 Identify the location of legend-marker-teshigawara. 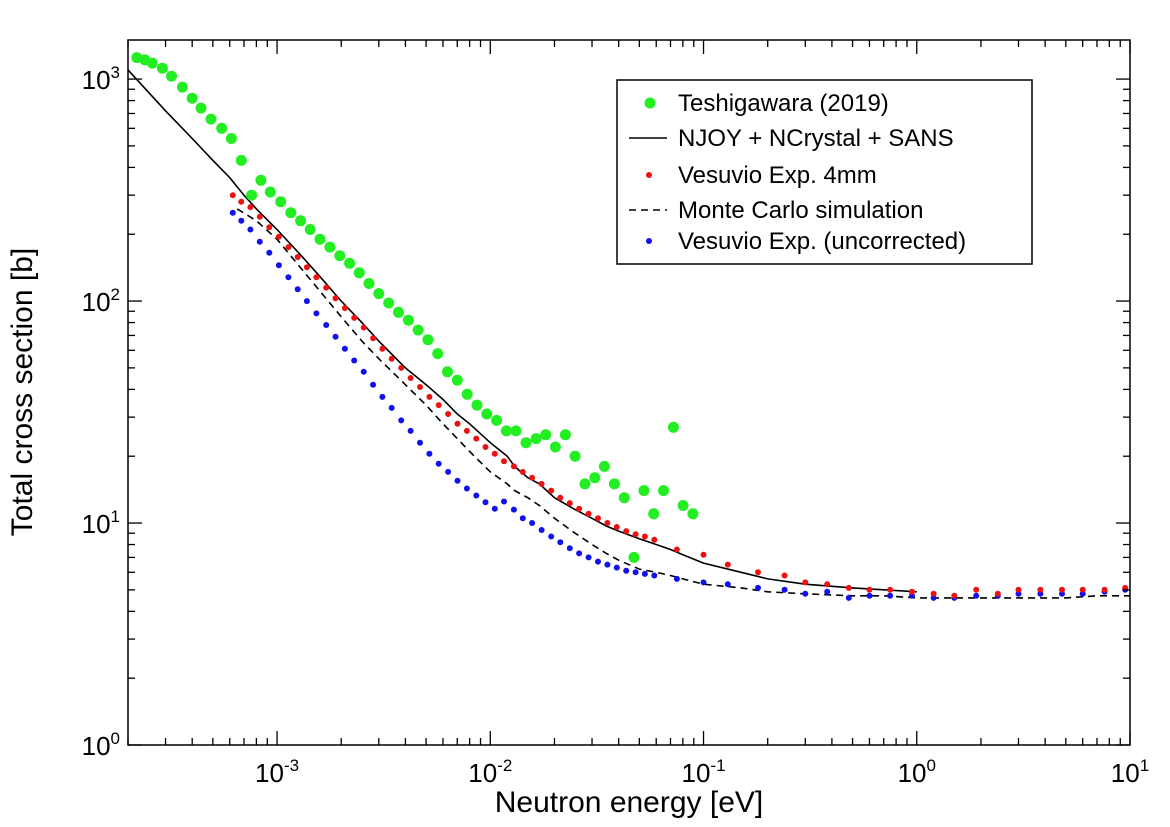
(650, 103).